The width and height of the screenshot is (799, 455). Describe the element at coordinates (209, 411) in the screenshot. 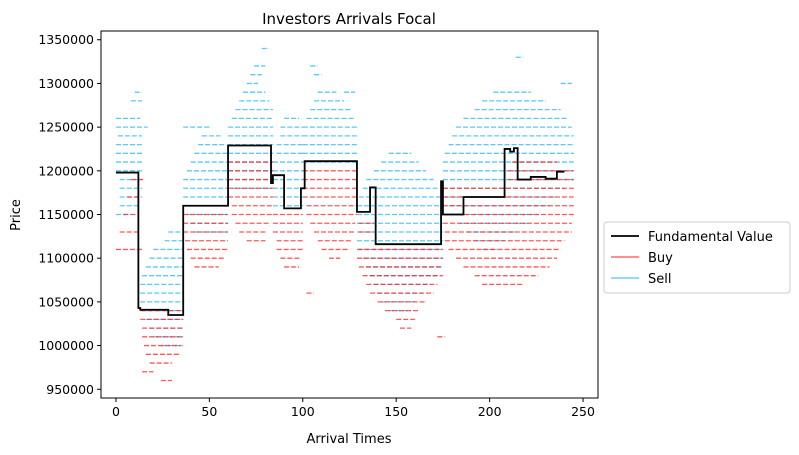

I see `x-tick-label: 50` at that location.